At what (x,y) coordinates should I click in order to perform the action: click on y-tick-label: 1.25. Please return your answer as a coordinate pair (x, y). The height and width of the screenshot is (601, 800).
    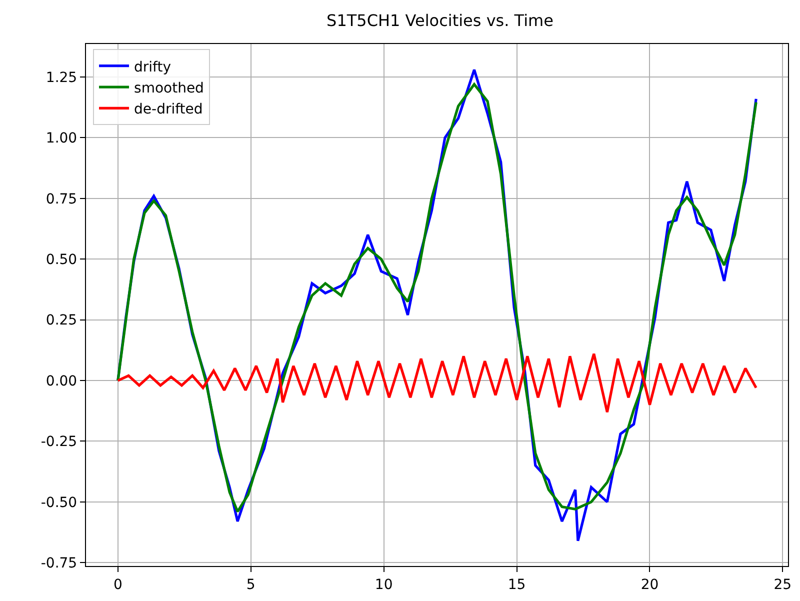
    Looking at the image, I should click on (62, 78).